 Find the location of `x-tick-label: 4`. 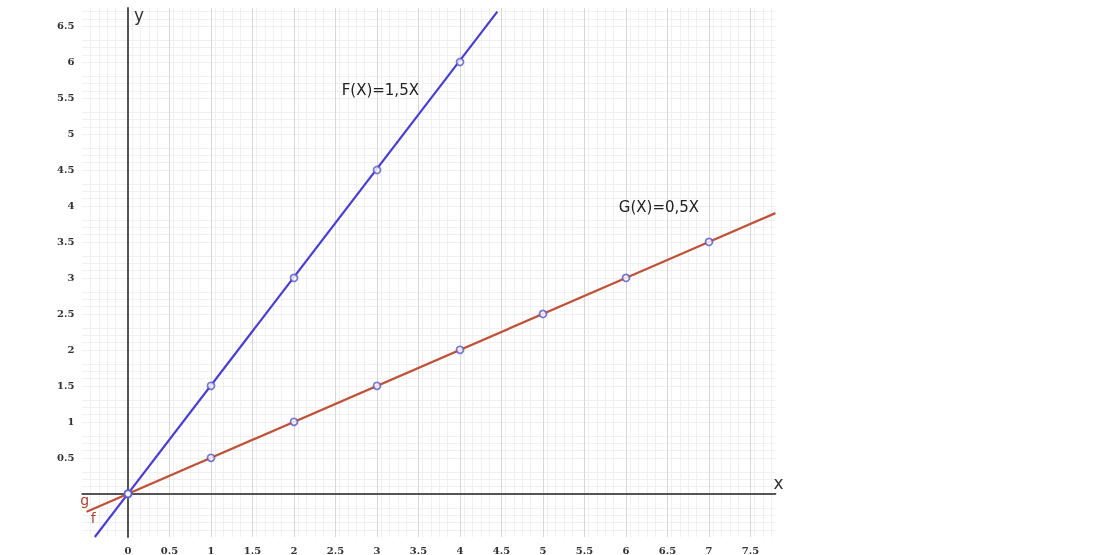

x-tick-label: 4 is located at coordinates (460, 549).